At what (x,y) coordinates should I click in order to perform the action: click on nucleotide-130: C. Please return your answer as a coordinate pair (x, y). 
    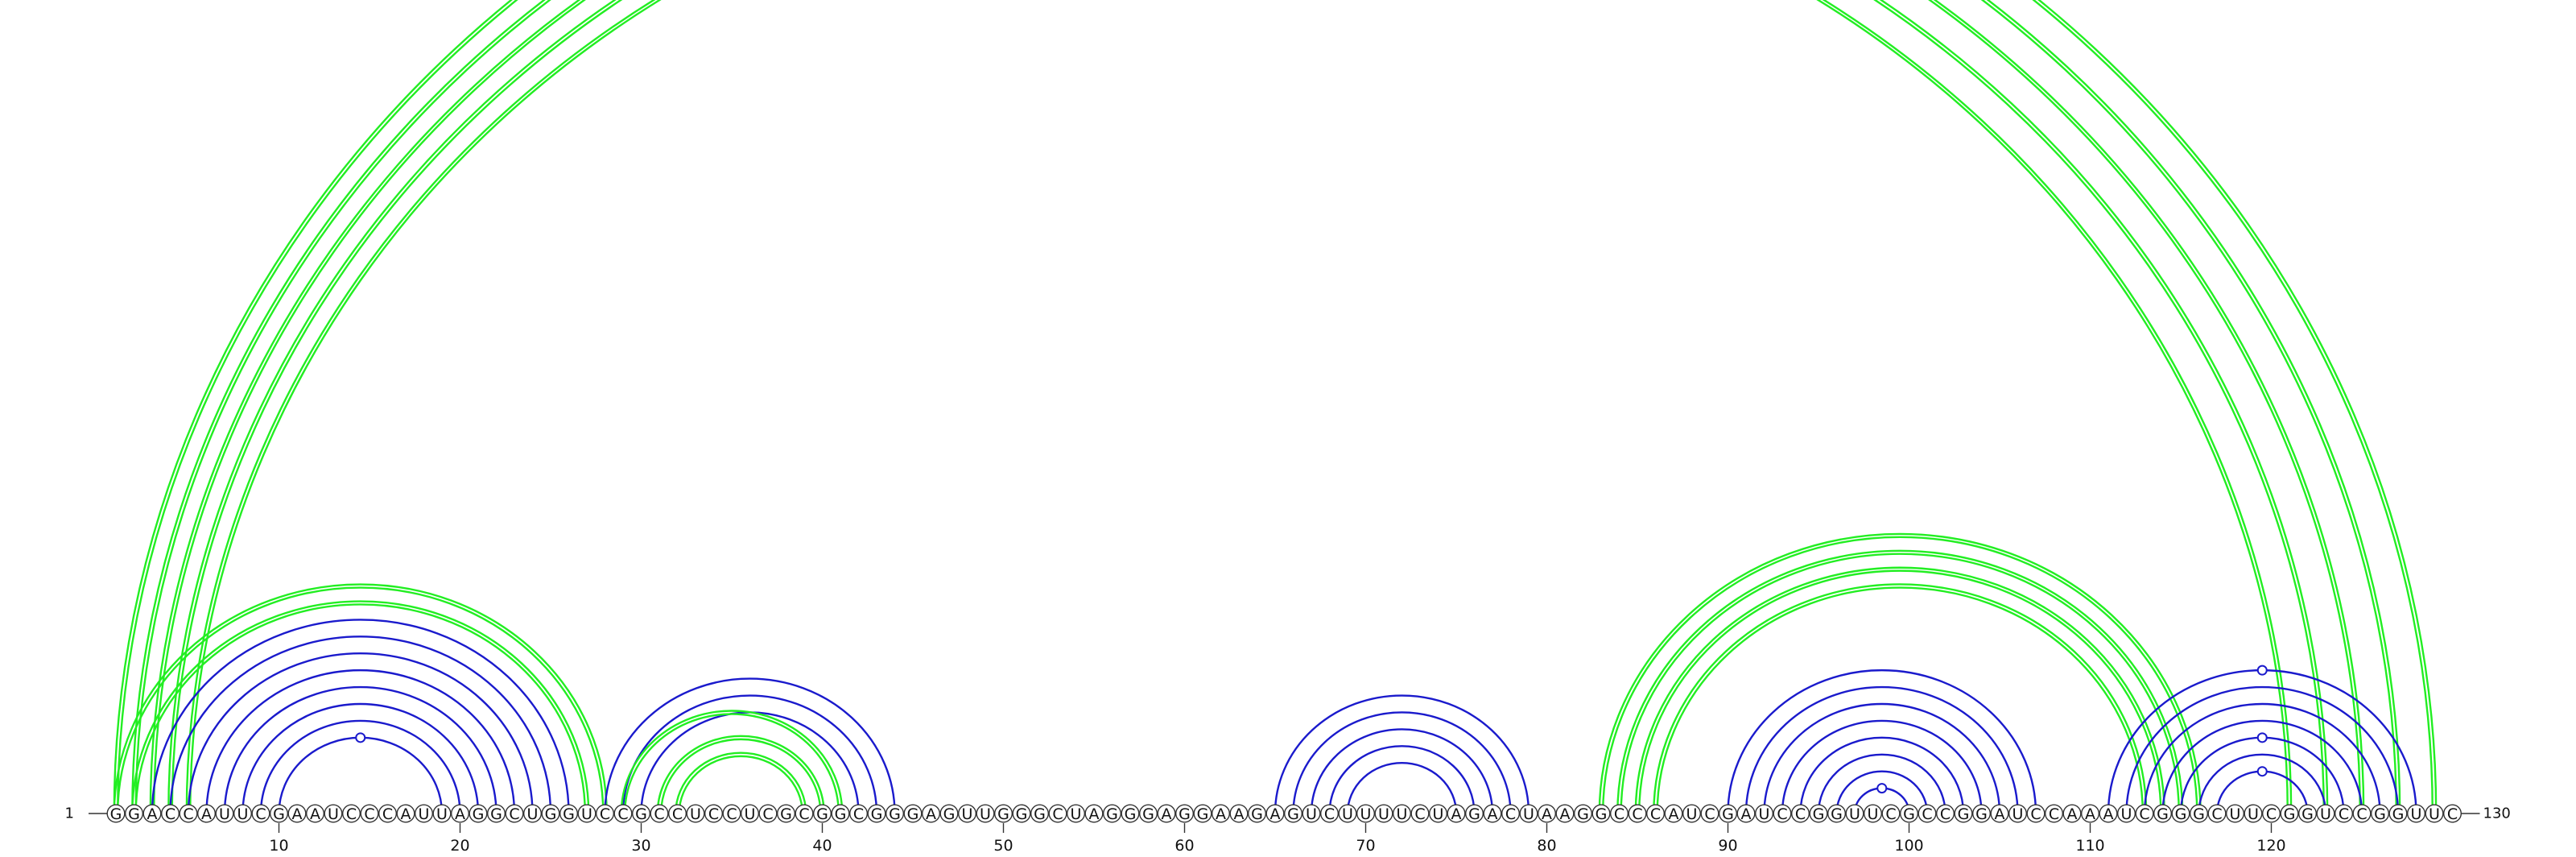
    Looking at the image, I should click on (2452, 813).